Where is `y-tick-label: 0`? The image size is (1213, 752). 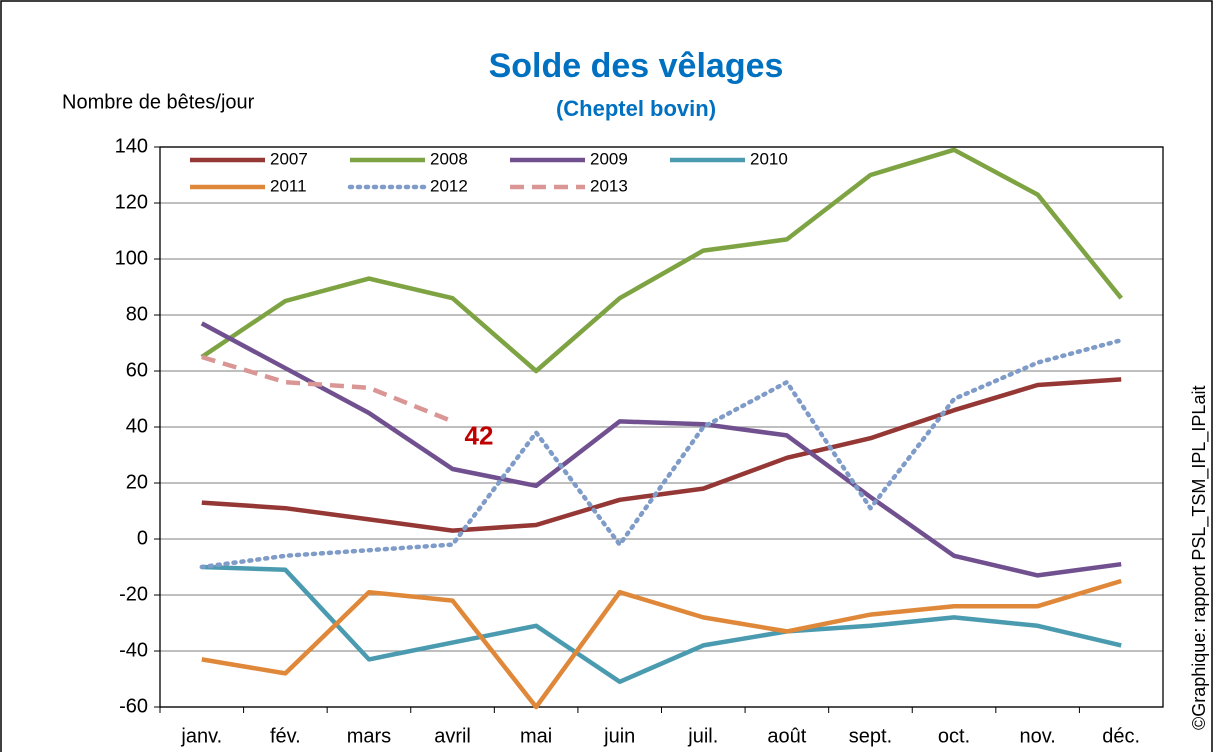
y-tick-label: 0 is located at coordinates (142, 538).